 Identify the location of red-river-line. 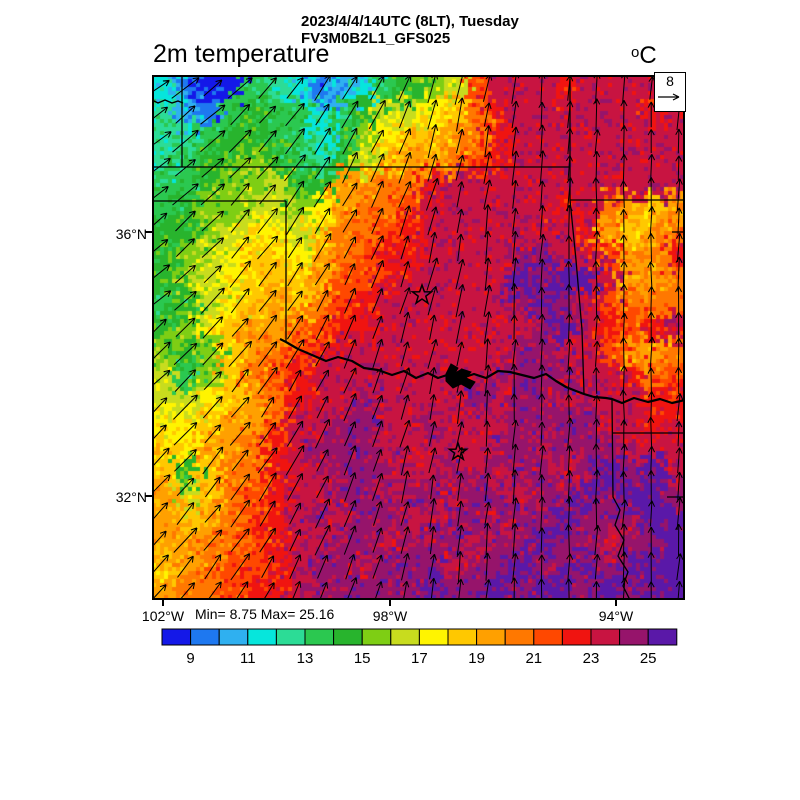
(482, 371).